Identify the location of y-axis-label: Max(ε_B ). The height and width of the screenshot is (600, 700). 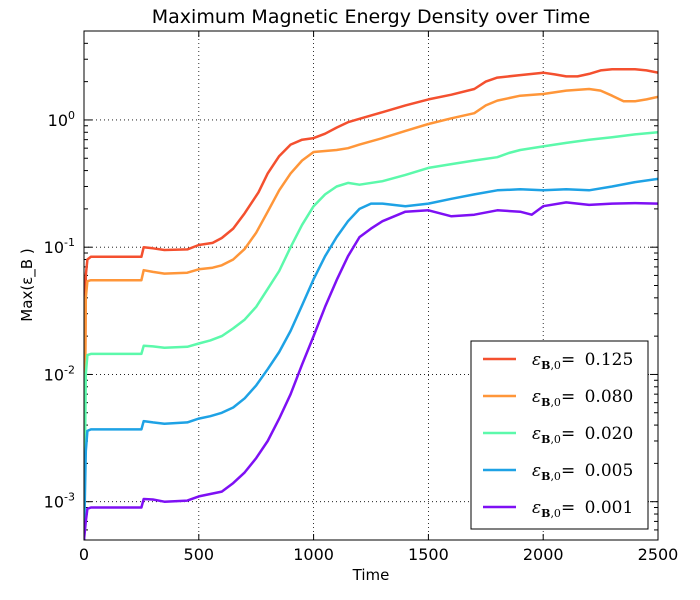
(27, 284).